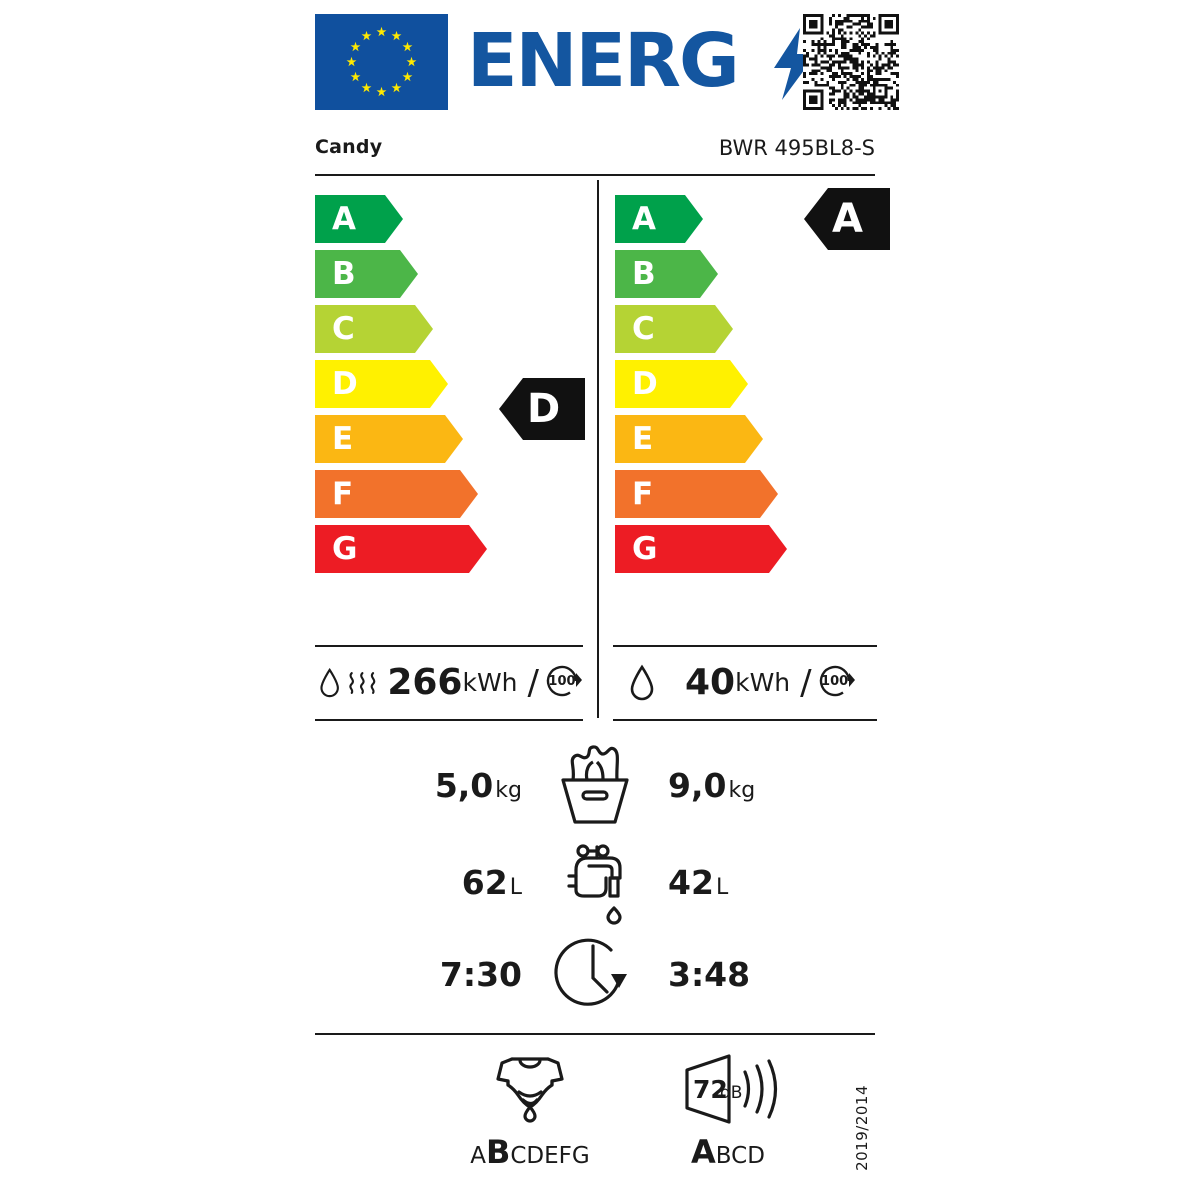 This screenshot has width=1200, height=1200. I want to click on energy-value-right: 40, so click(710, 682).